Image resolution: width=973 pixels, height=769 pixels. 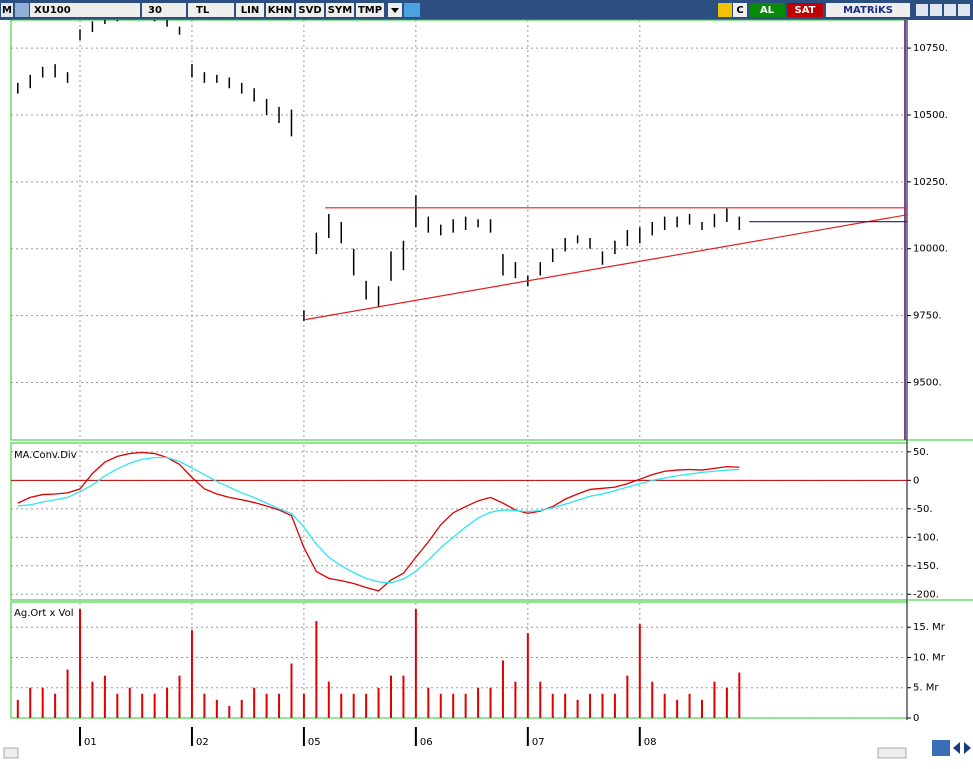 I want to click on c-box, so click(x=740, y=10).